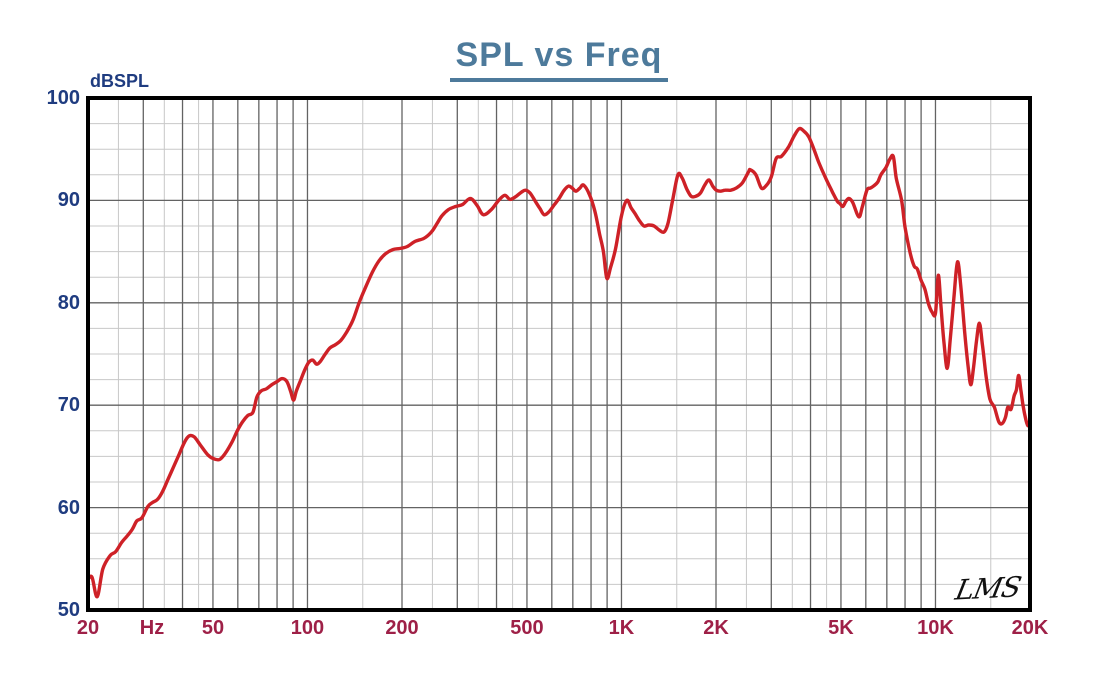  I want to click on x-tick-label: 50, so click(213, 628).